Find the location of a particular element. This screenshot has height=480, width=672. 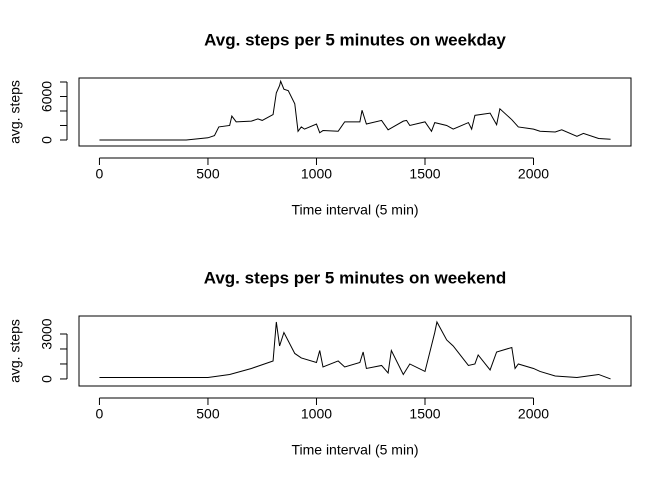

y-tick-label: 3000 is located at coordinates (47, 333).